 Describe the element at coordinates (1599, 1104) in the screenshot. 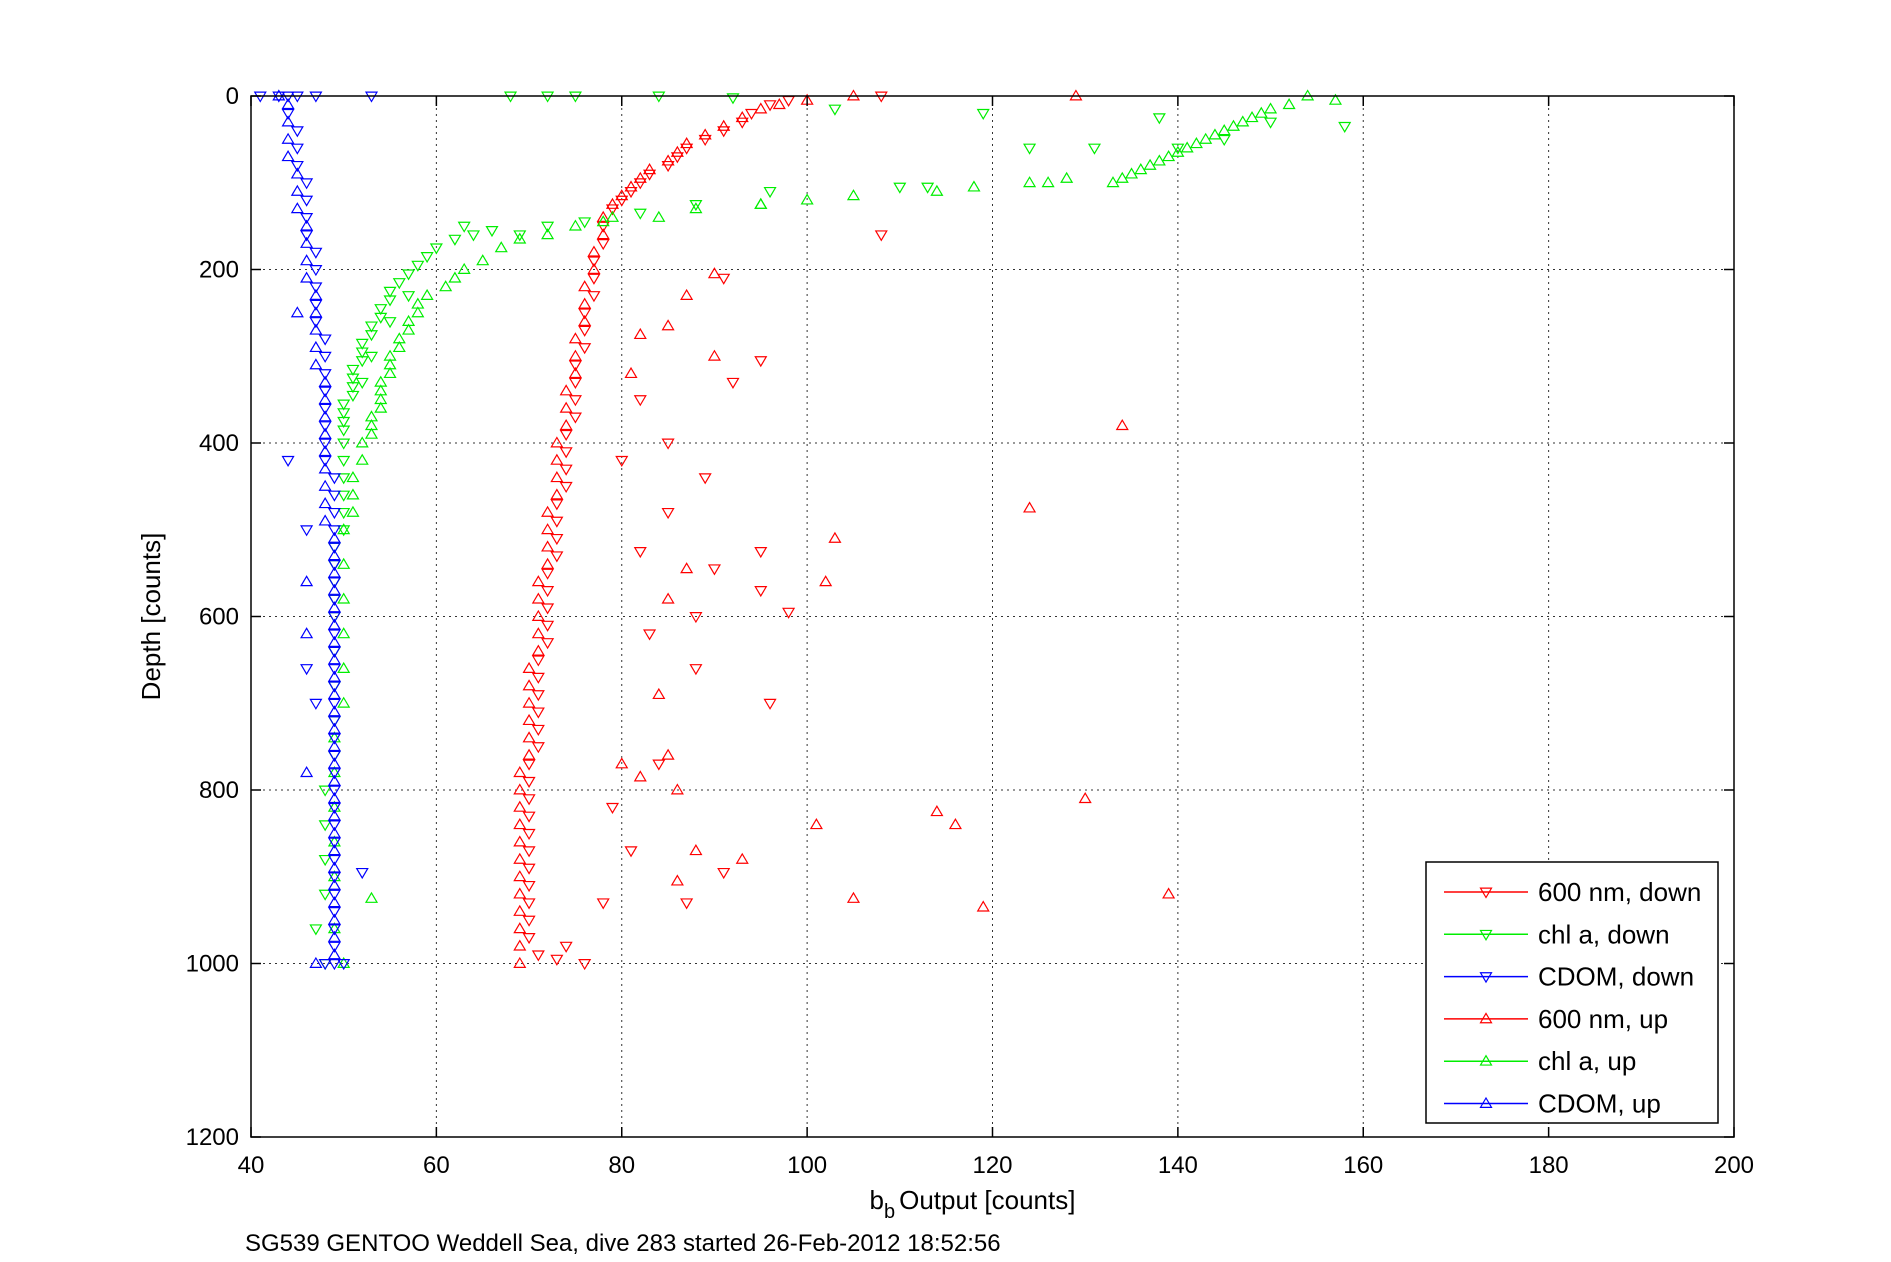

I see `legend-label: CDOM, up` at that location.